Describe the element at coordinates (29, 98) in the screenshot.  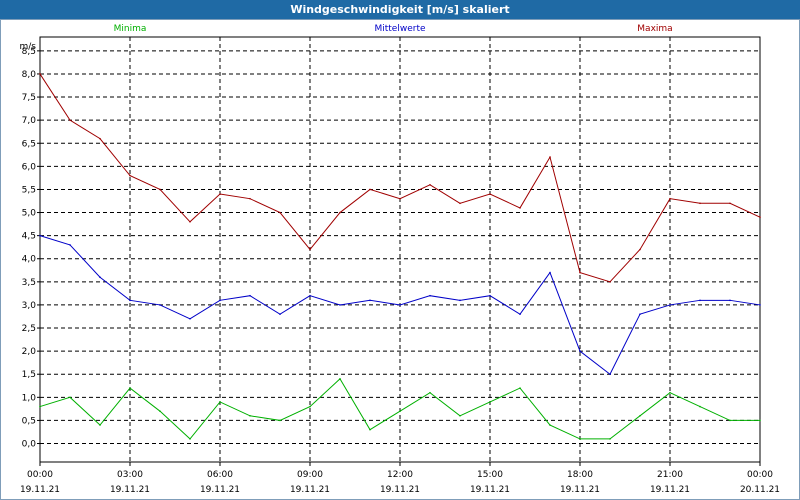
I see `y-tick-label: 7,5` at that location.